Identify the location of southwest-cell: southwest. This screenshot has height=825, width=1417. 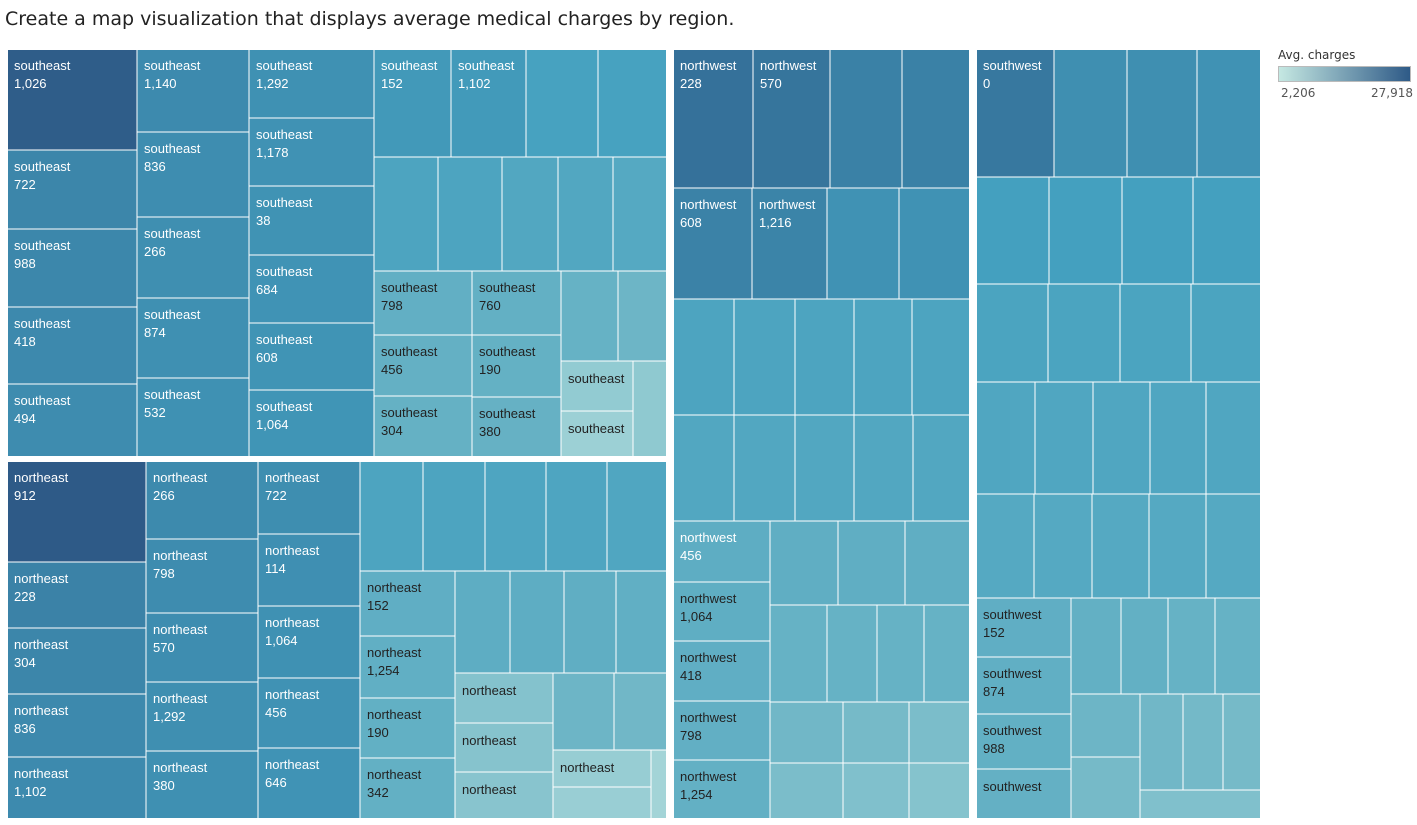
(1023, 794).